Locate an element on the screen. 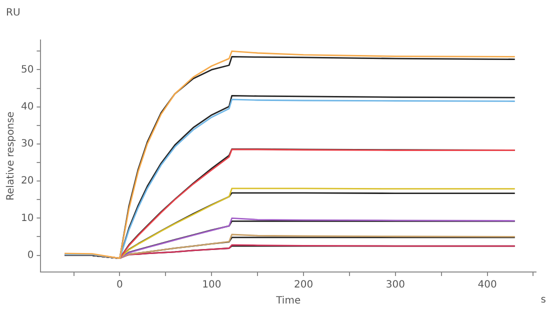 This screenshot has height=320, width=550. y-tick-label: 40 is located at coordinates (27, 106).